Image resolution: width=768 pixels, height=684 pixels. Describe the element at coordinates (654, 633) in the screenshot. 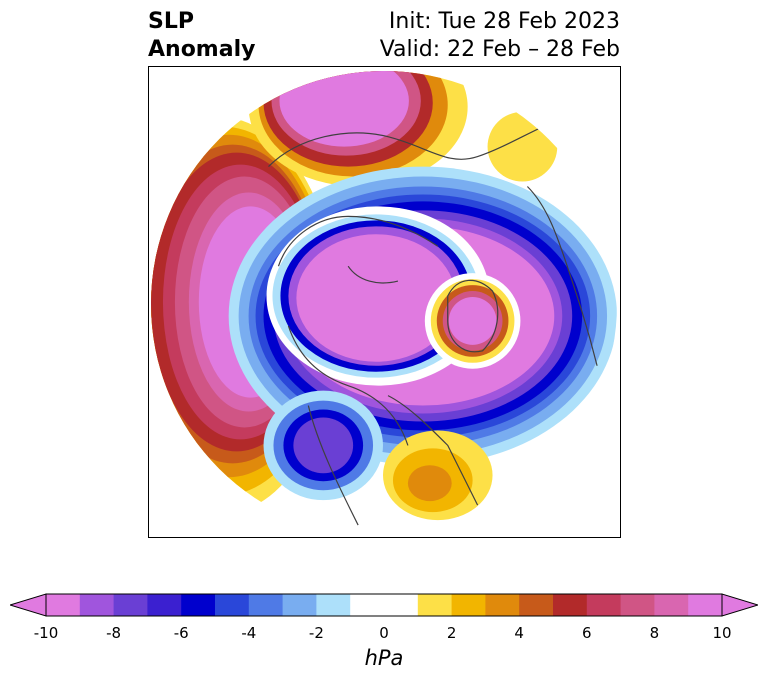

I see `colorbar-tick-label: 8` at that location.